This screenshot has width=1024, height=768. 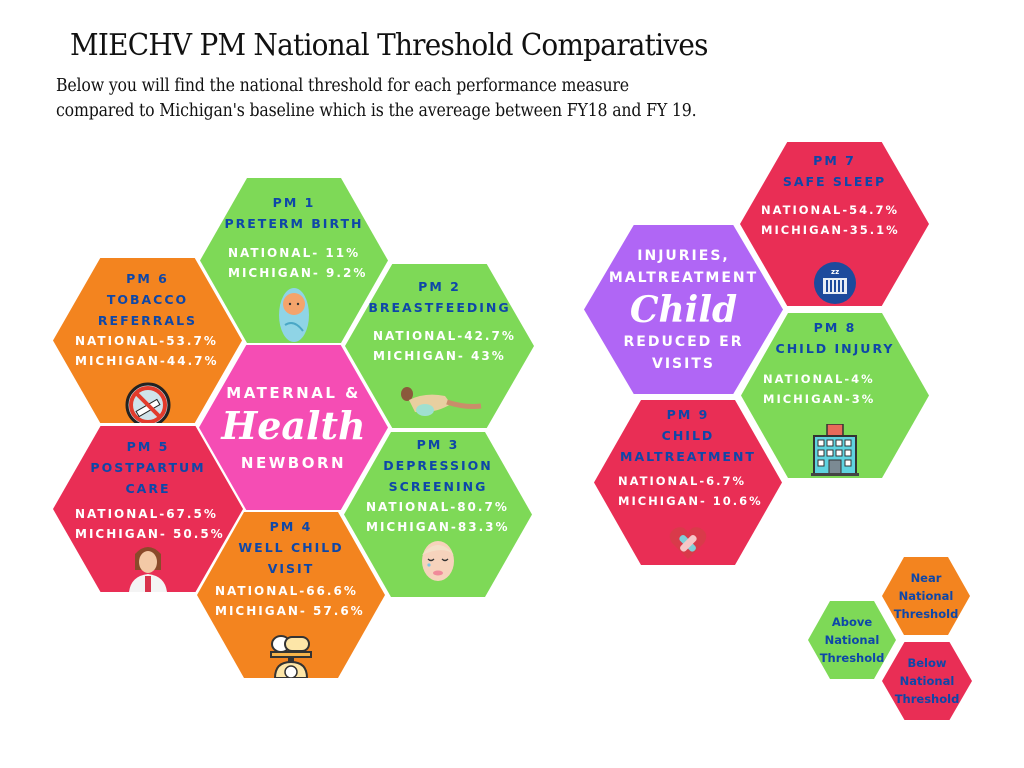 I want to click on pm3-michigan: MICHIGAN-83.3%, so click(x=438, y=527).